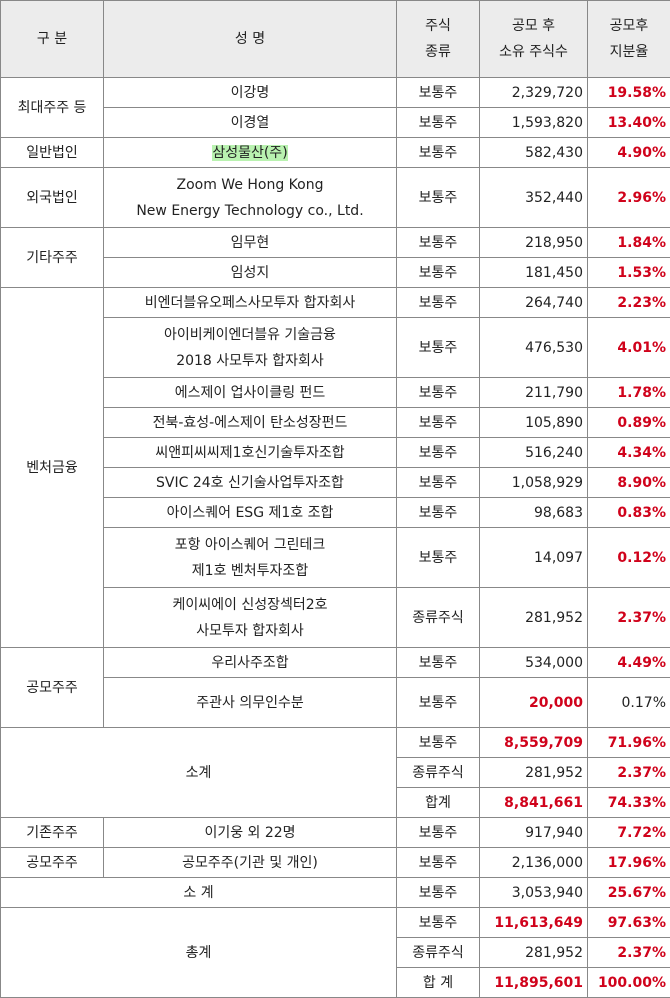 The width and height of the screenshot is (670, 998). I want to click on ratio-cell: 2.37%, so click(629, 618).